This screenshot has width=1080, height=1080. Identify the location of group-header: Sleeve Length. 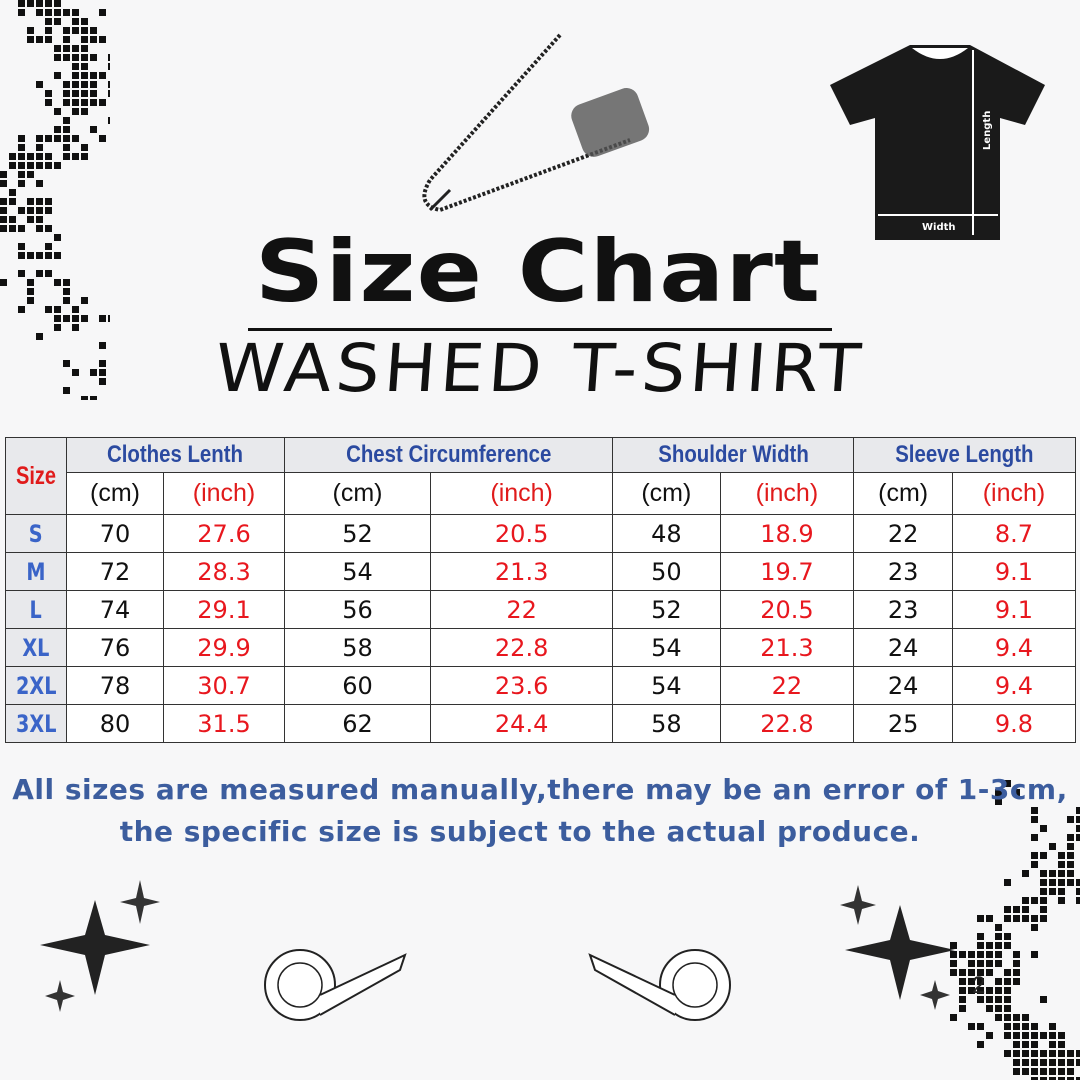
(964, 455).